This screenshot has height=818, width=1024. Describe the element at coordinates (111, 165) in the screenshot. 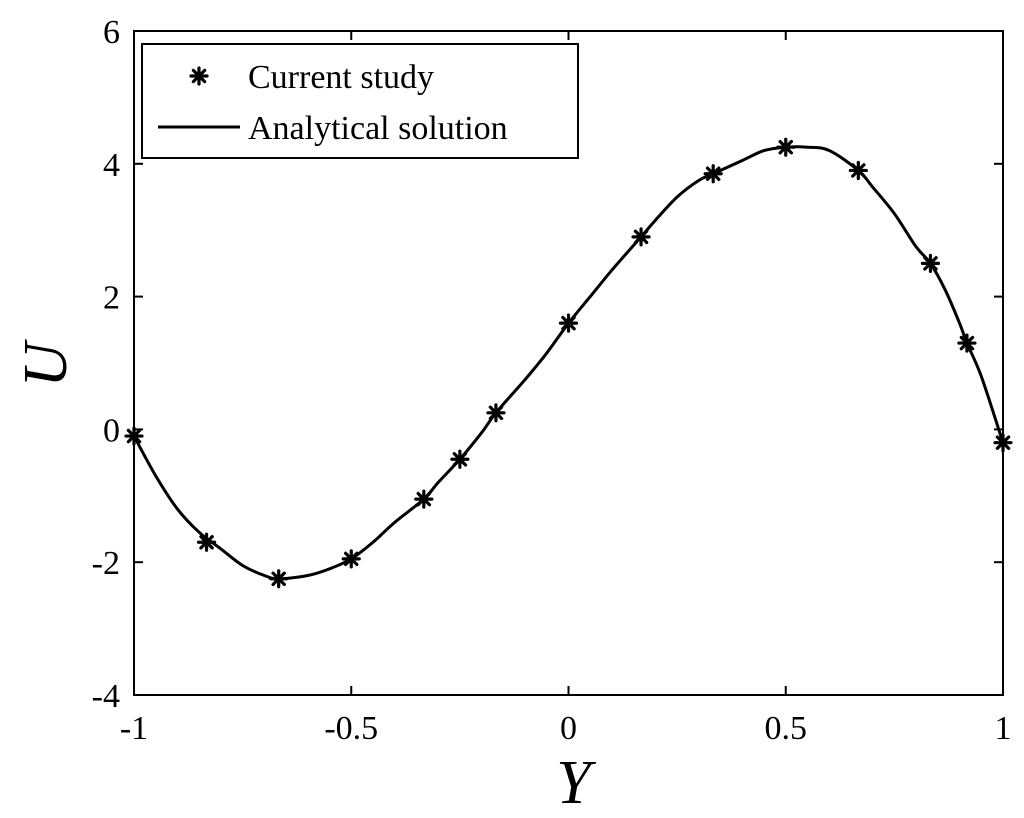

I see `y-tick-label: 4` at that location.